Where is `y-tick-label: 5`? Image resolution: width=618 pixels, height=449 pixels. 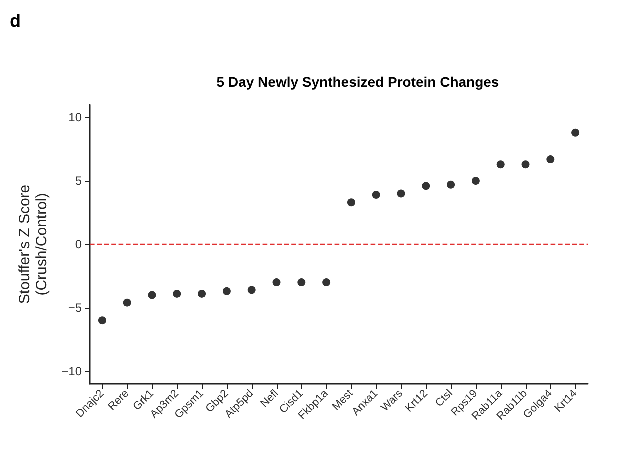
y-tick-label: 5 is located at coordinates (78, 181).